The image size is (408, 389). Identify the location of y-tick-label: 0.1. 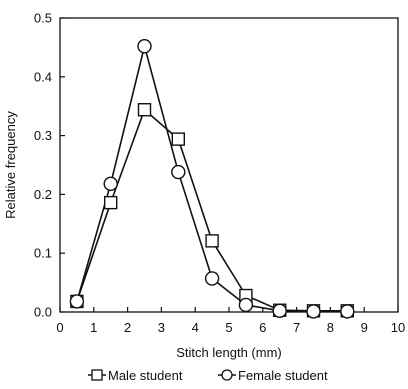
(43, 253).